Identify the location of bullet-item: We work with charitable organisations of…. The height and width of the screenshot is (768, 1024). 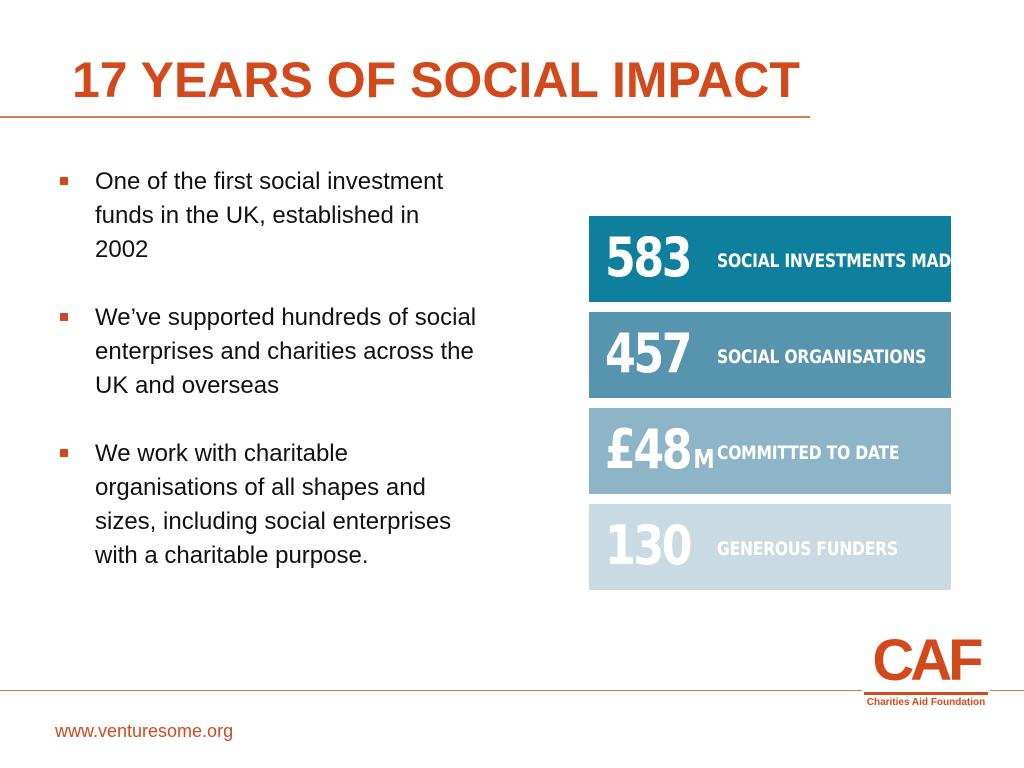
(268, 505).